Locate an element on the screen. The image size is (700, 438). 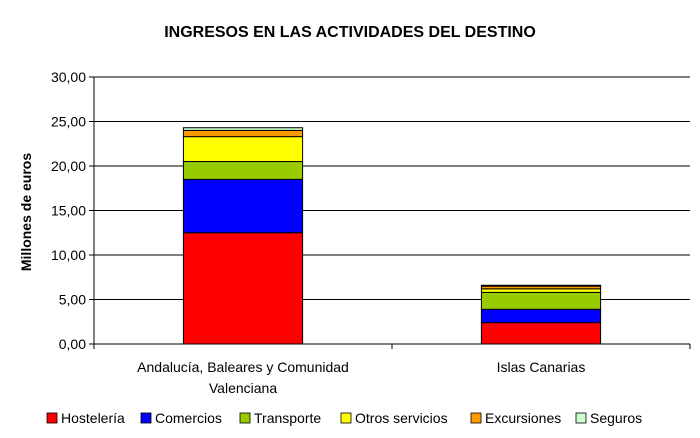
y-axis-label: Millones de euros is located at coordinates (26, 212).